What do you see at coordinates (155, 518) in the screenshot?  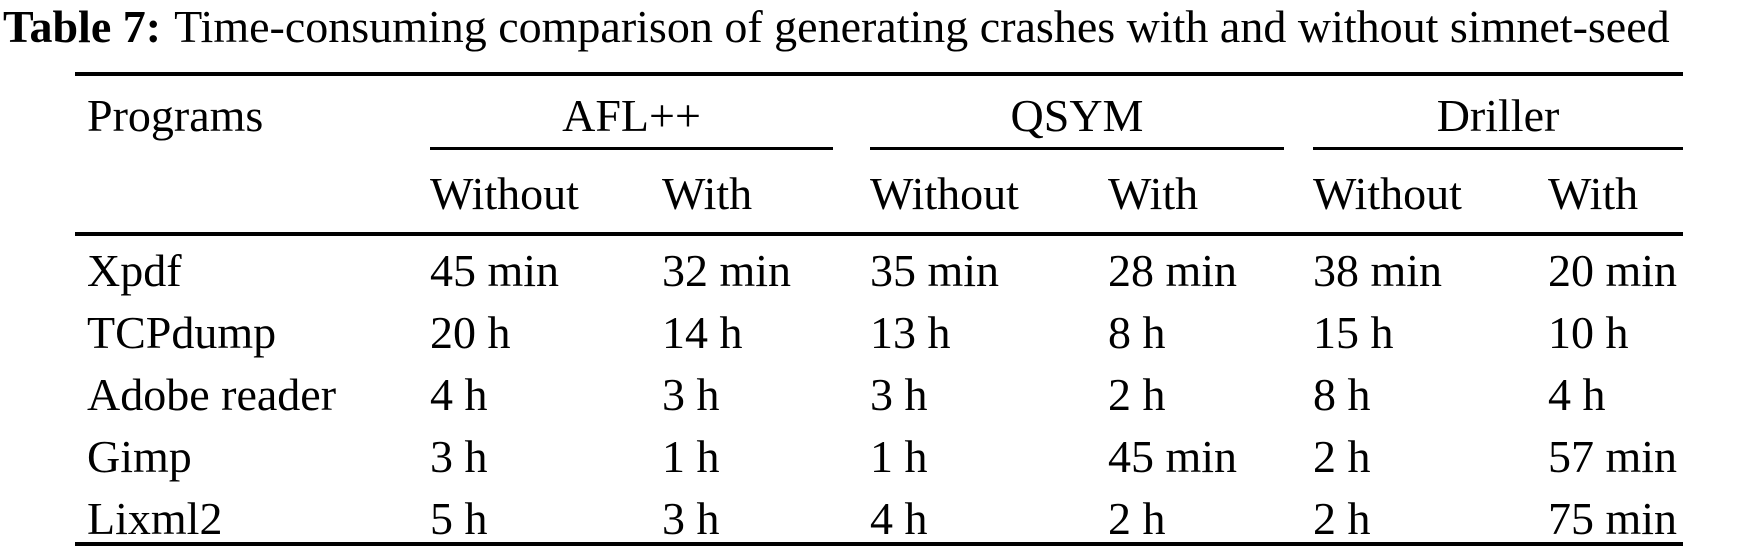 I see `program-name-cell: Lixml2` at bounding box center [155, 518].